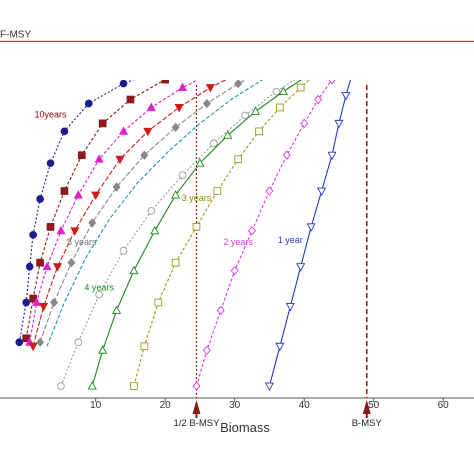  I want to click on half-bmsy-arrow-head, so click(196, 407).